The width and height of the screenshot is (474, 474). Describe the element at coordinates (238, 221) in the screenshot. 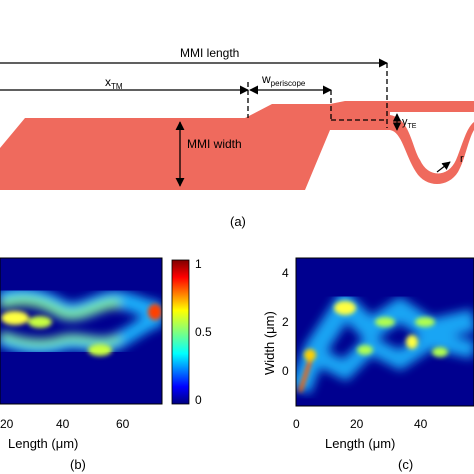

I see `panel-a-label: (a)` at that location.